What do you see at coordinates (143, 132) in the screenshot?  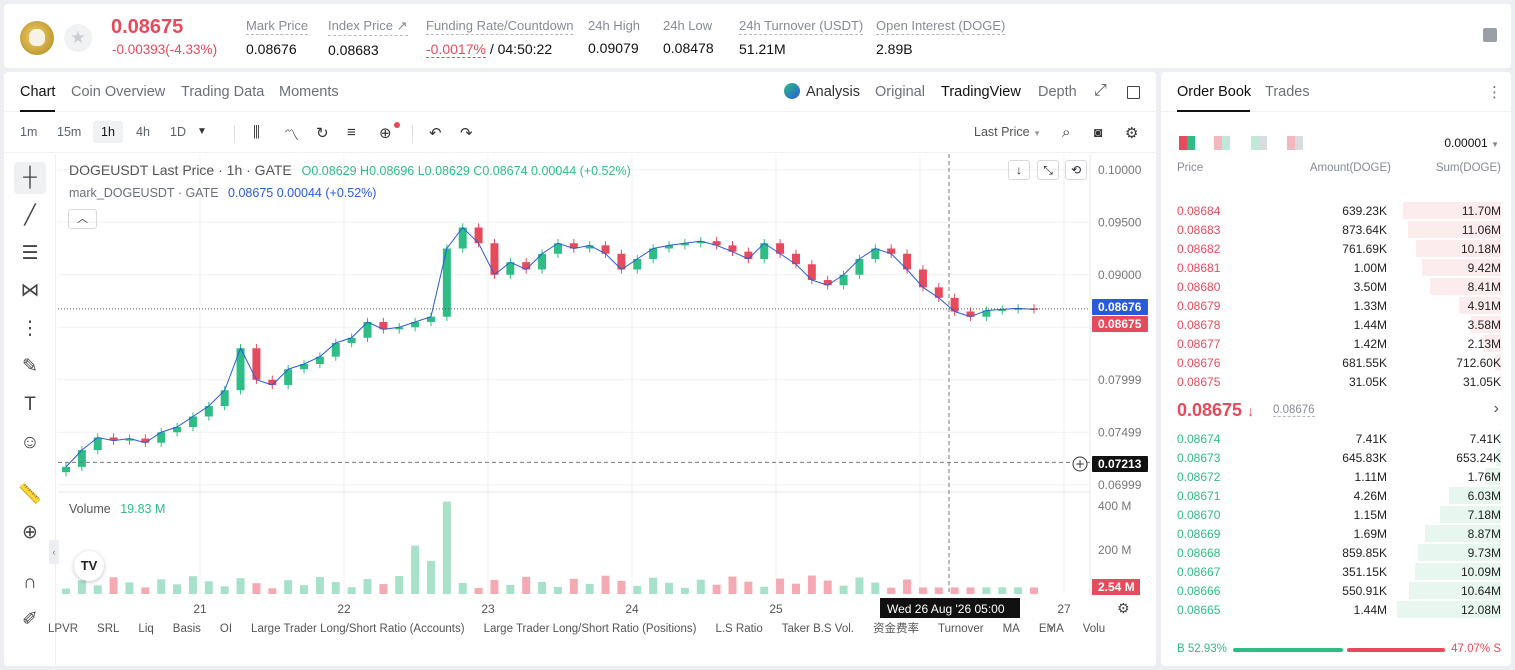 I see `timeframe-4h: 4h` at bounding box center [143, 132].